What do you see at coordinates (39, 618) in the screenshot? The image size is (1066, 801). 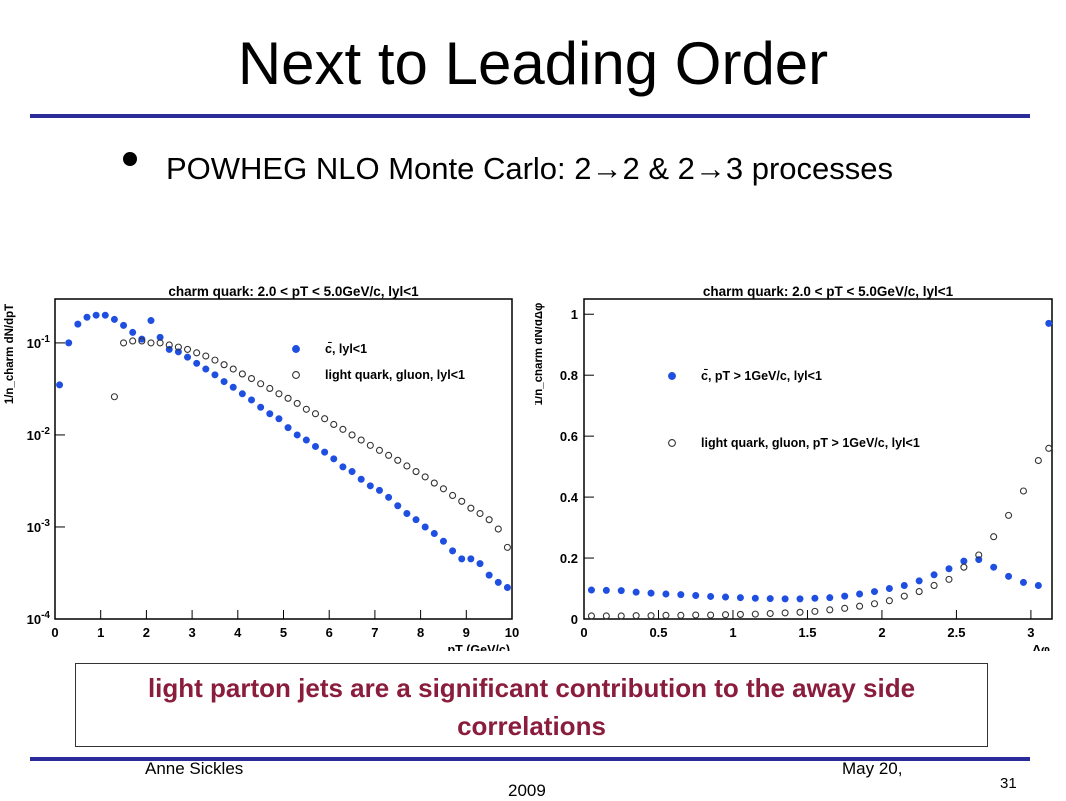 I see `y-tick-label: 10⁻⁴` at bounding box center [39, 618].